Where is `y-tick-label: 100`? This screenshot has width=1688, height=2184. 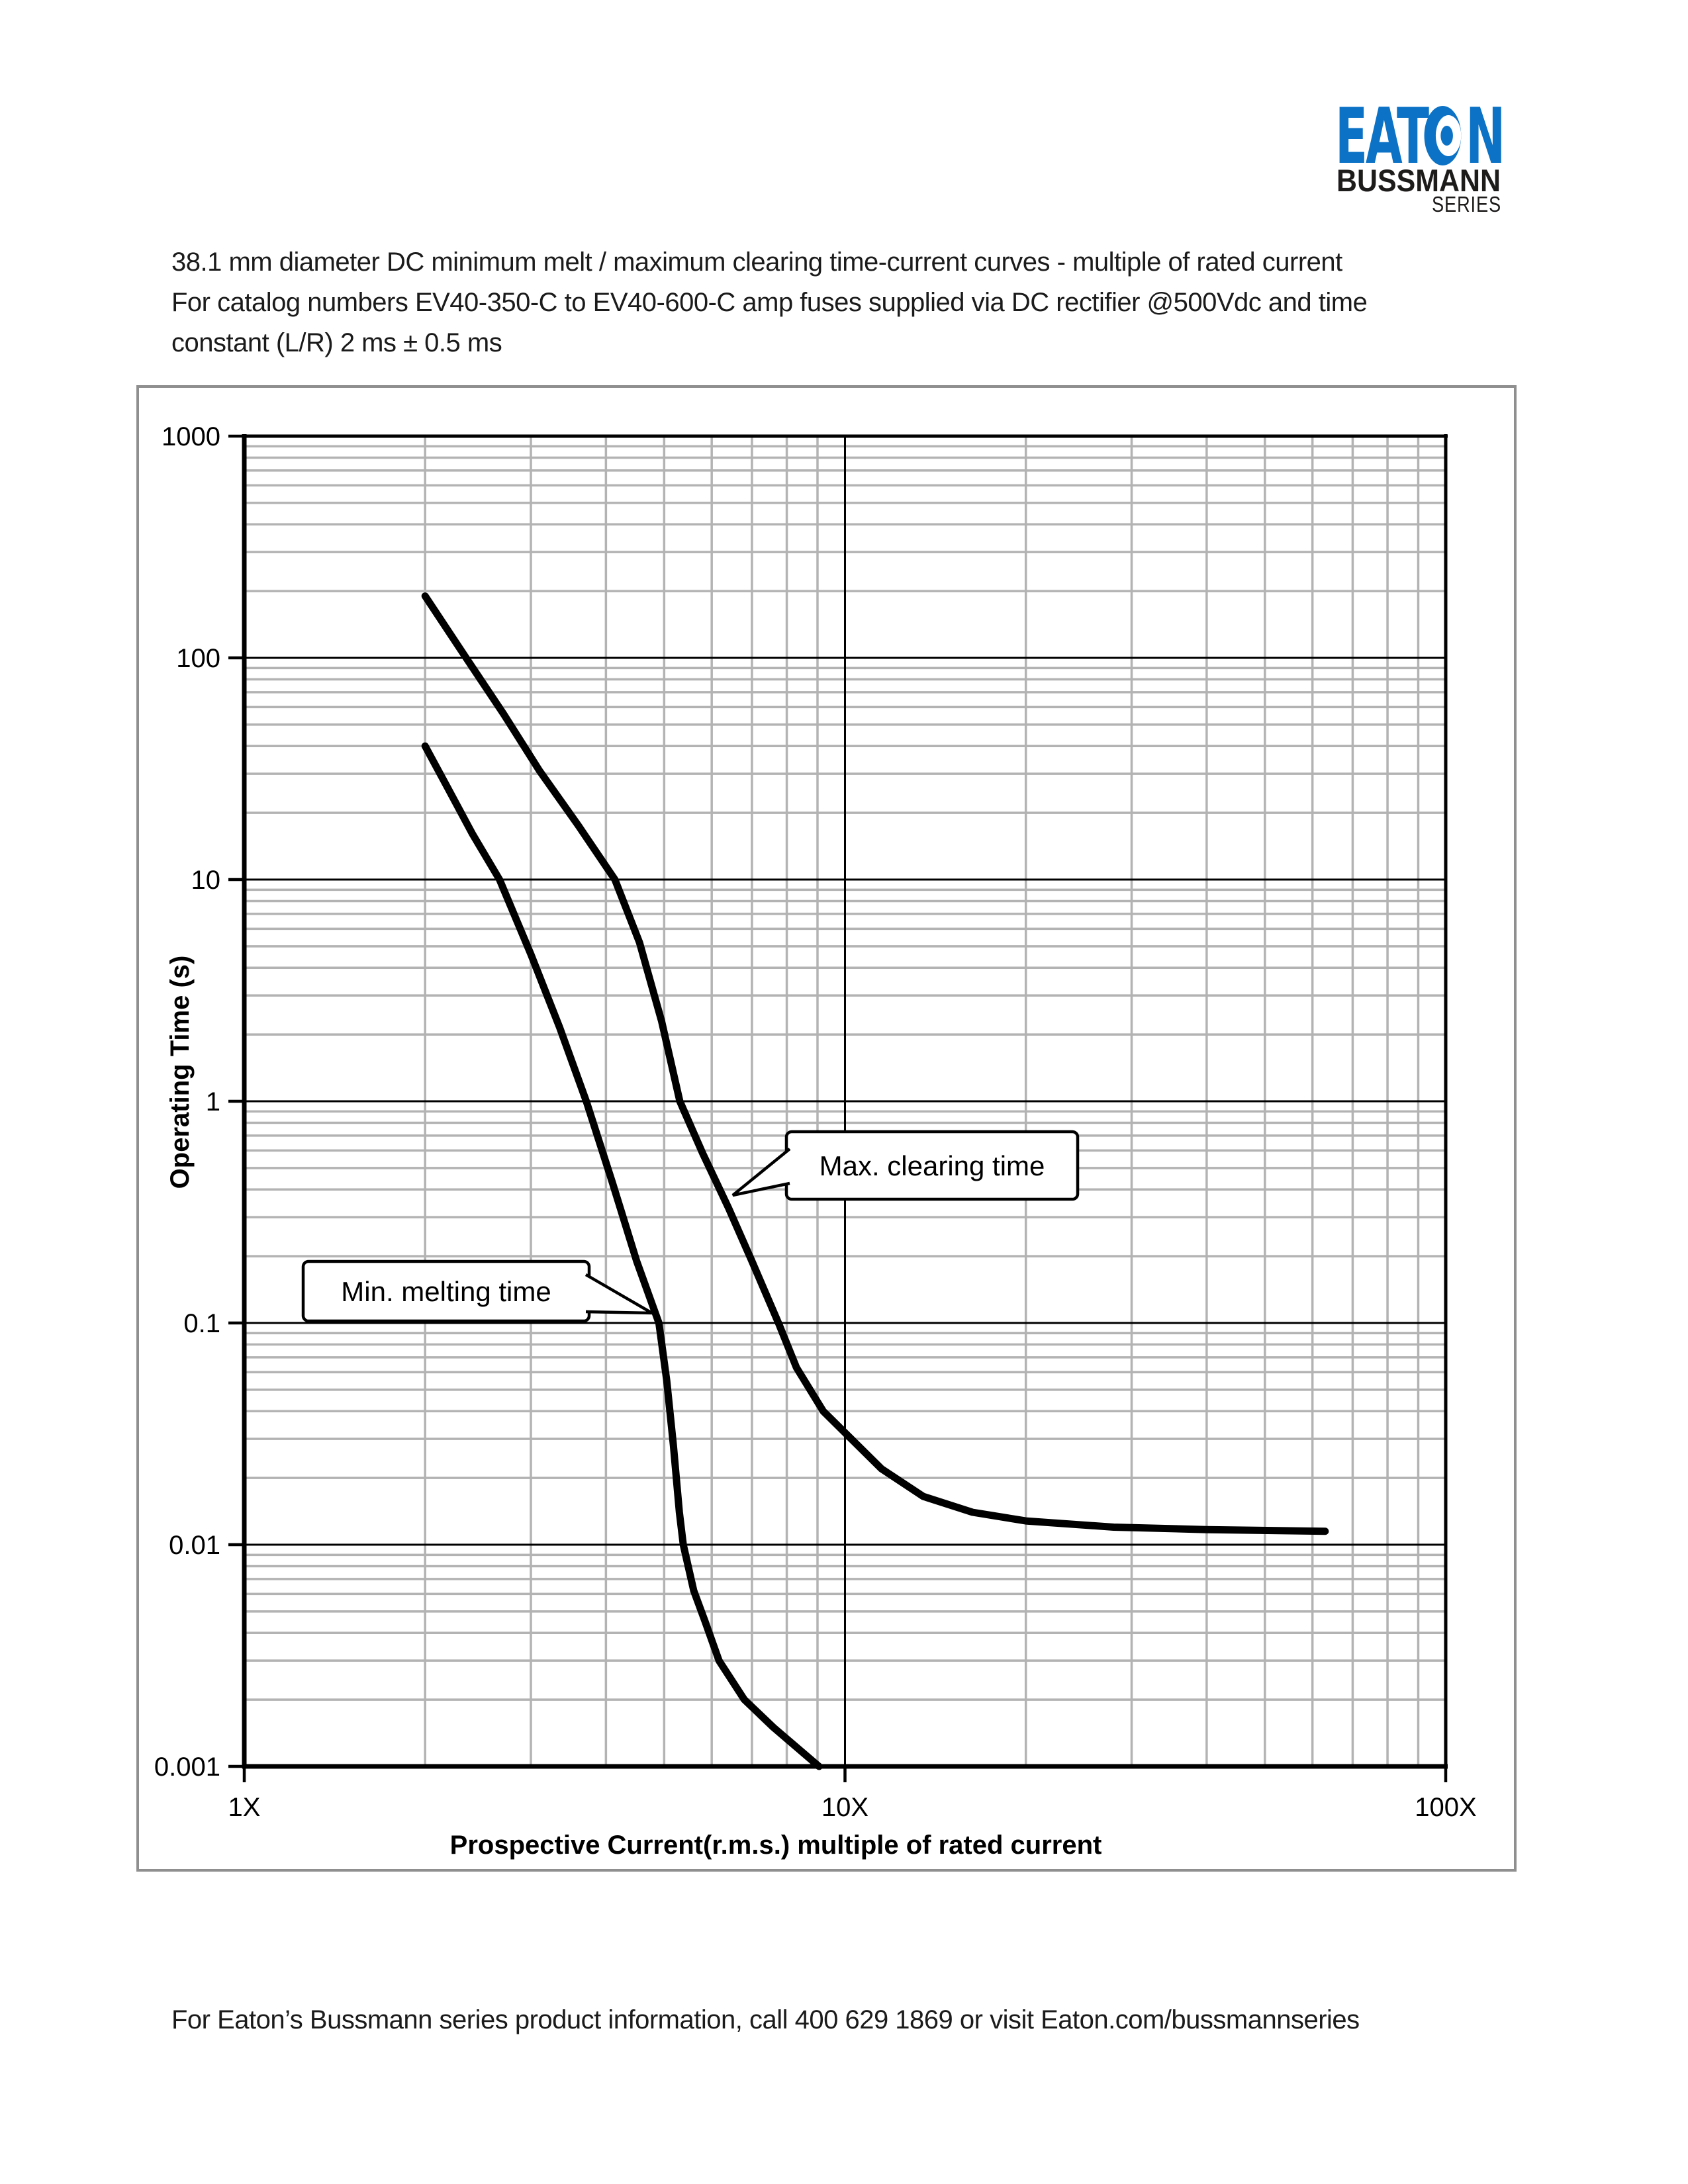
y-tick-label: 100 is located at coordinates (198, 658).